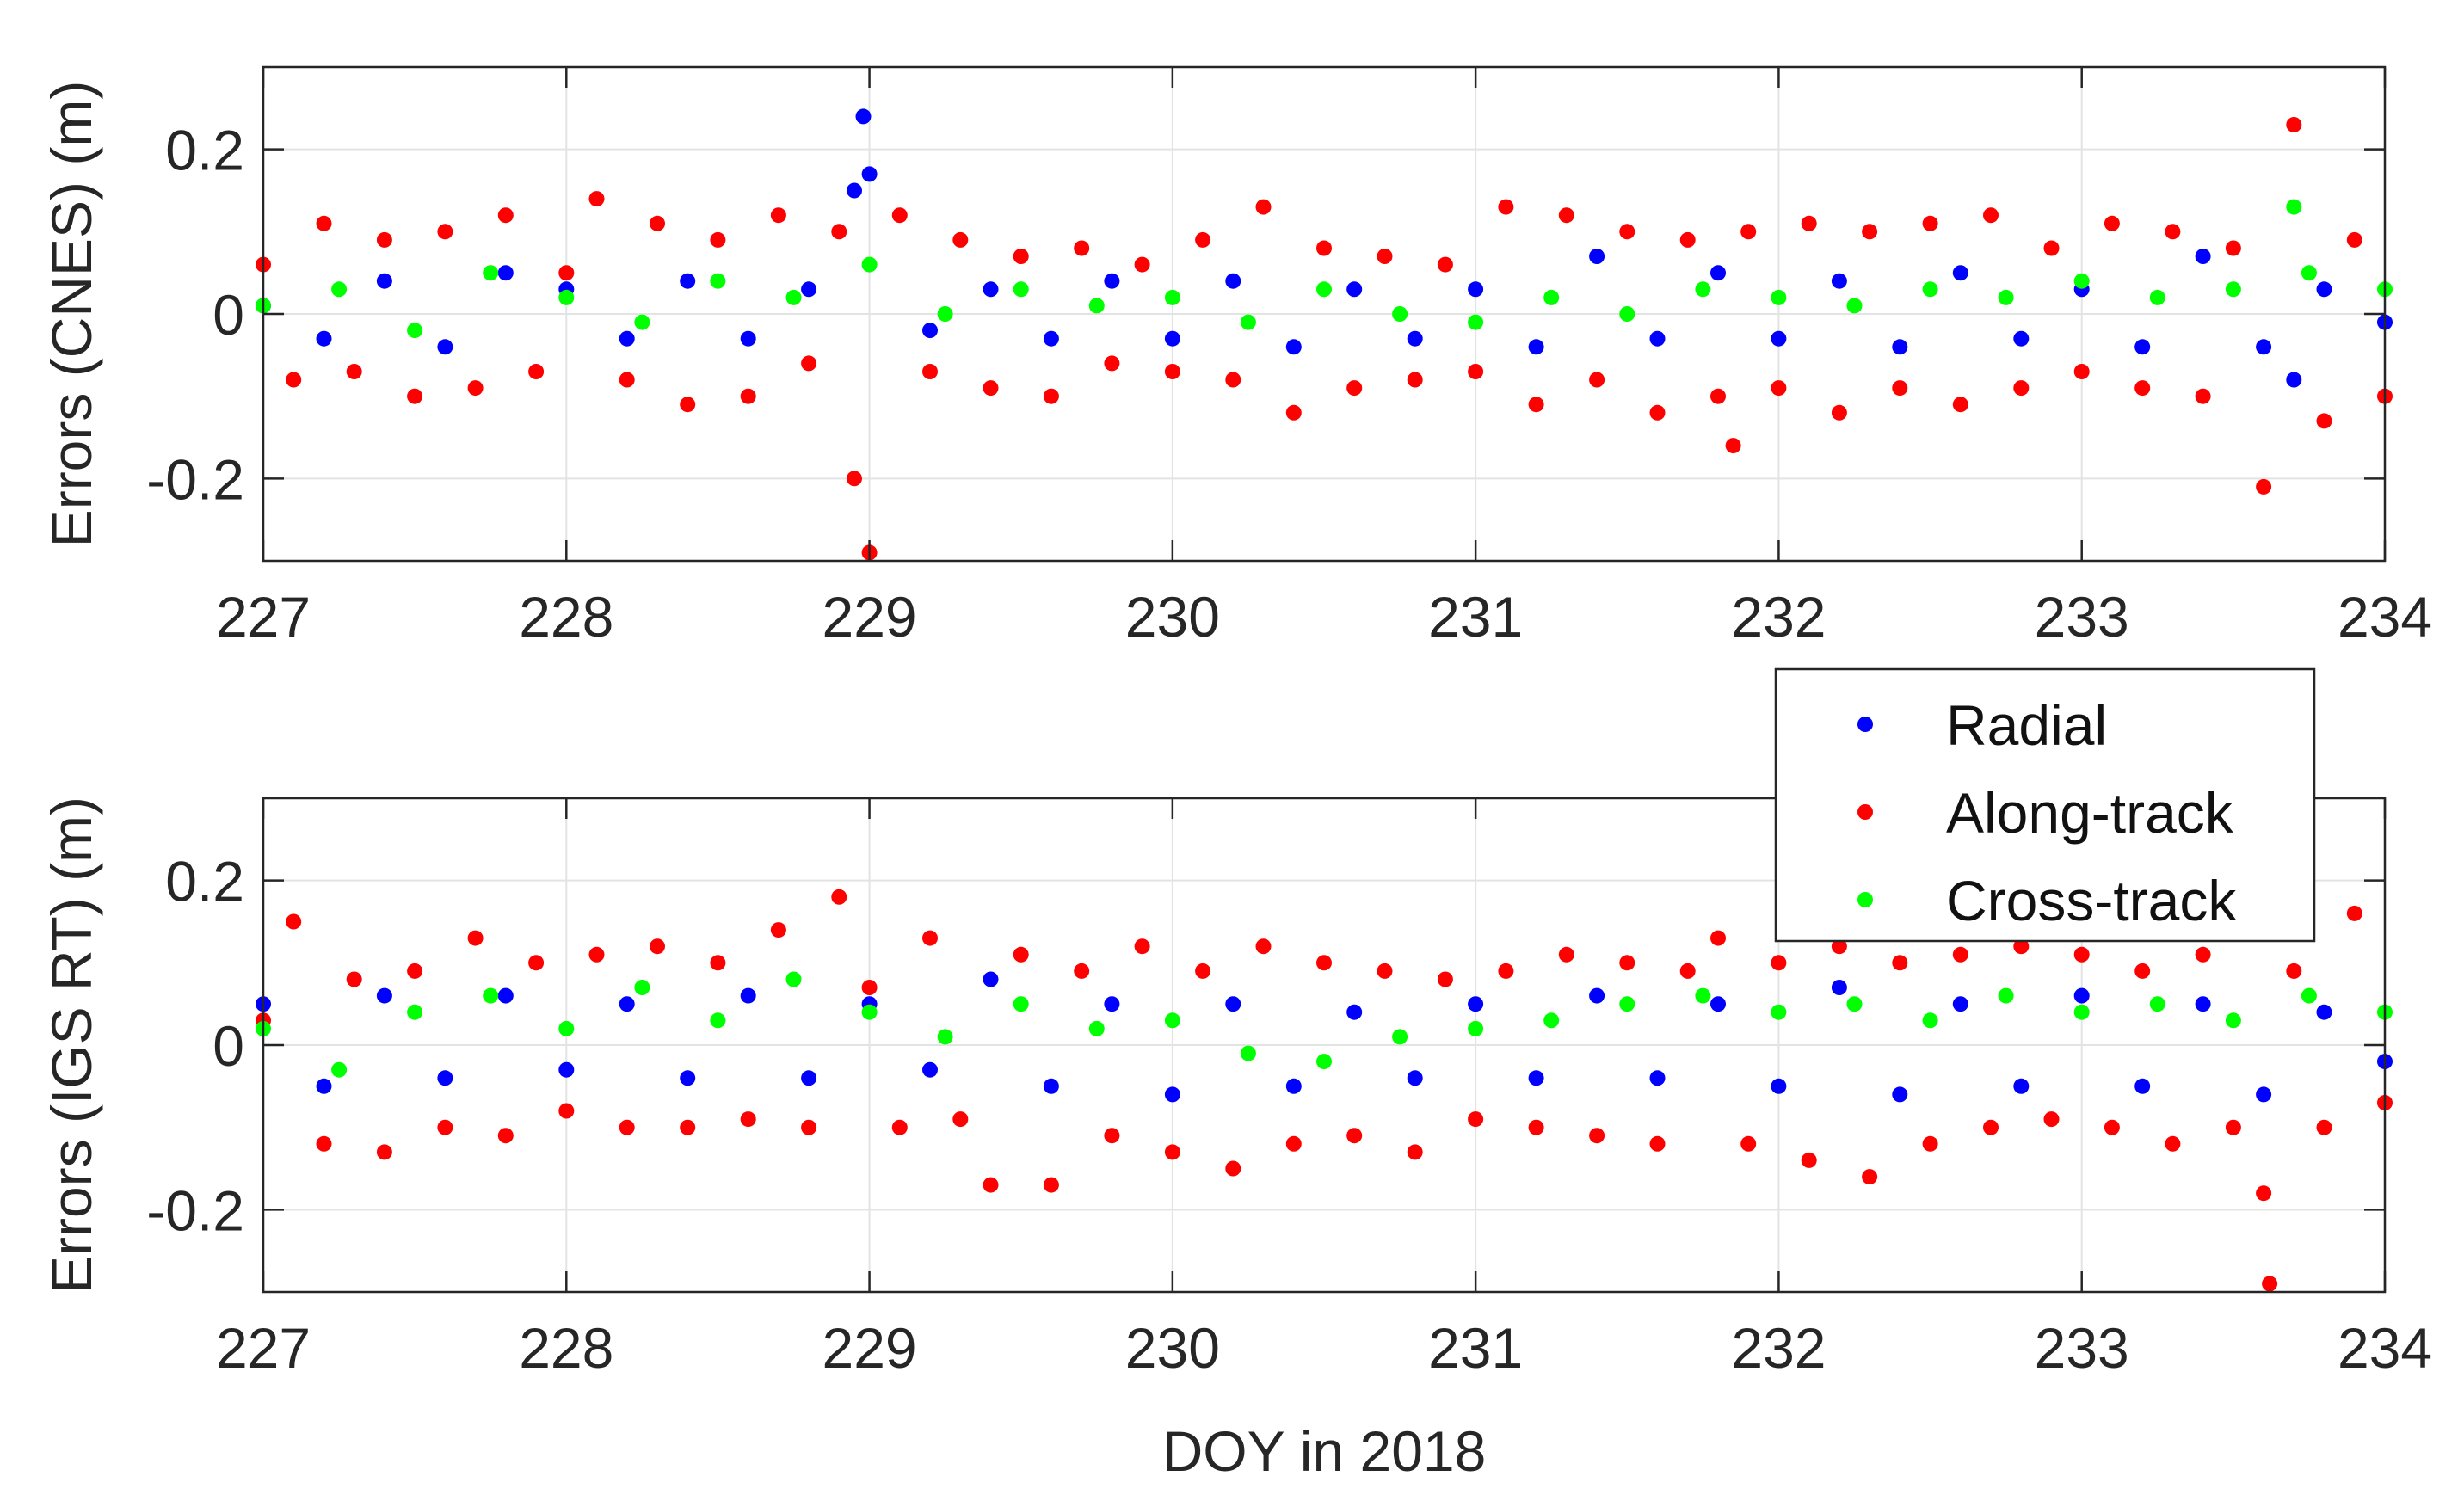 Image resolution: width=2464 pixels, height=1507 pixels. I want to click on x-tick-label: 228, so click(566, 1348).